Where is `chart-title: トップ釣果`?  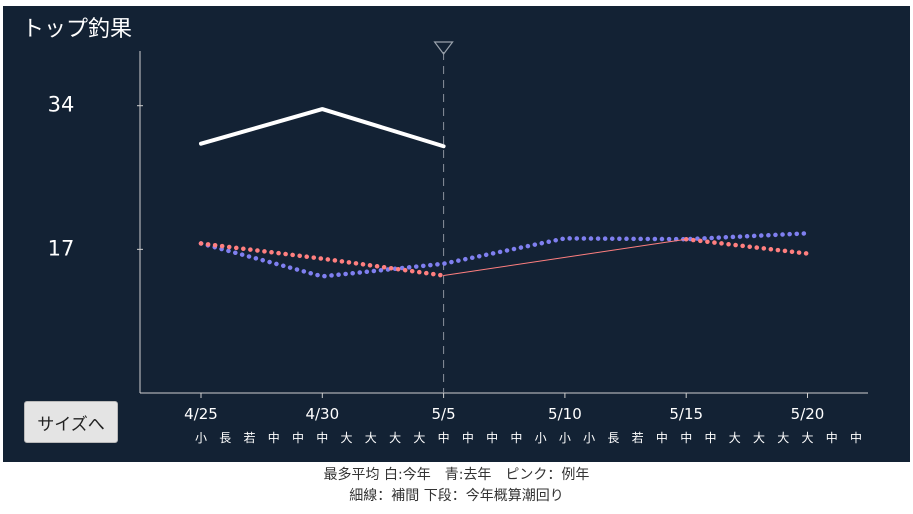
chart-title: トップ釣果 is located at coordinates (77, 29).